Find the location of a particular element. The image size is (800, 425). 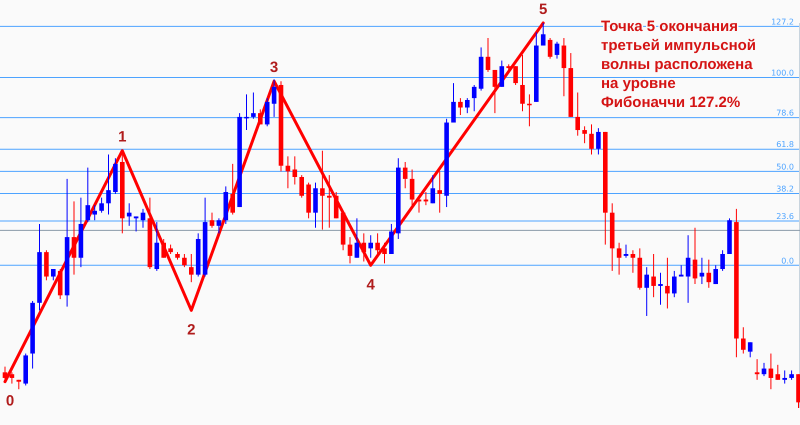

y-tick-label: 100.0 is located at coordinates (782, 73).